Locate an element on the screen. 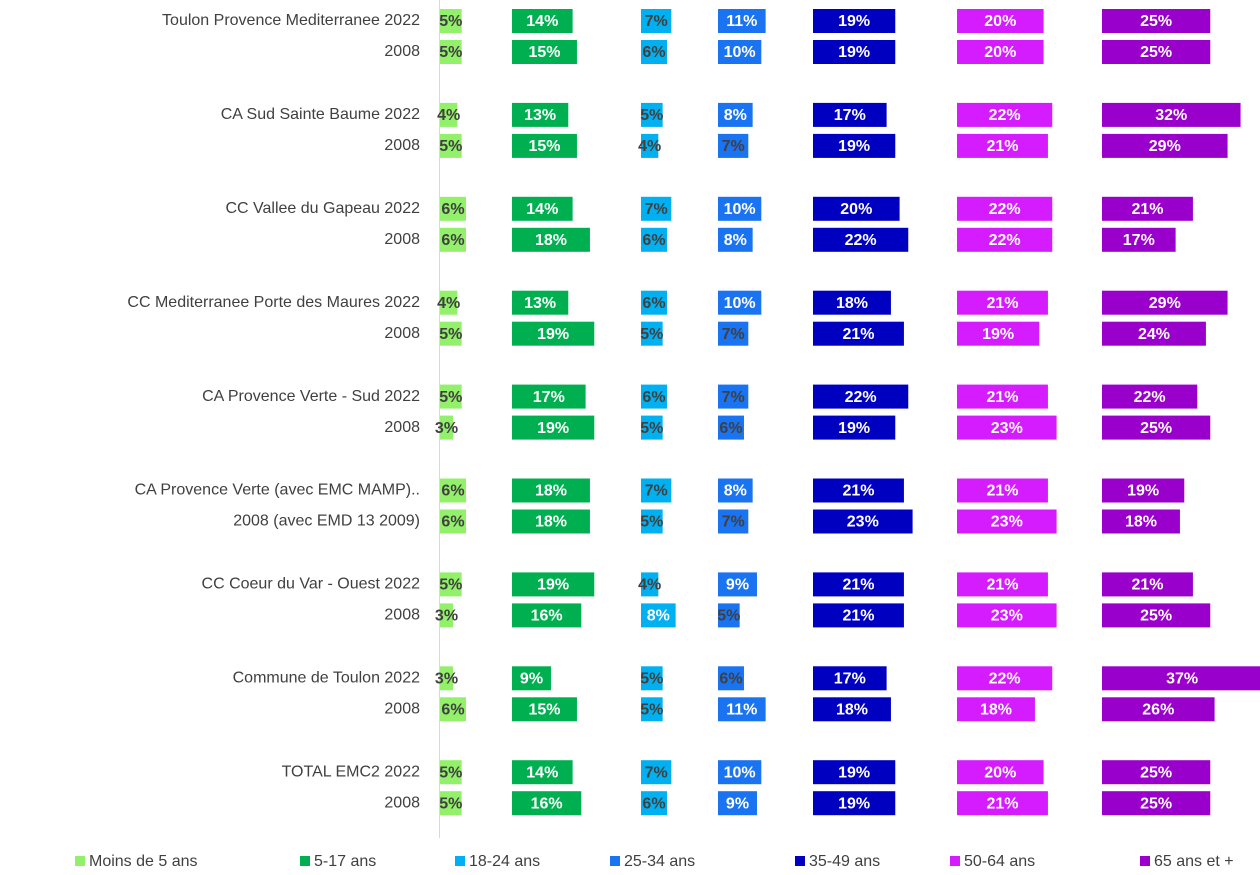 The width and height of the screenshot is (1260, 875). data-label: 25% is located at coordinates (1156, 616).